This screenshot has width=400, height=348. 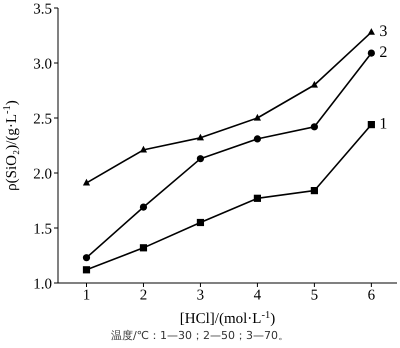 I want to click on y-tick-label: 3.5, so click(x=42, y=9).